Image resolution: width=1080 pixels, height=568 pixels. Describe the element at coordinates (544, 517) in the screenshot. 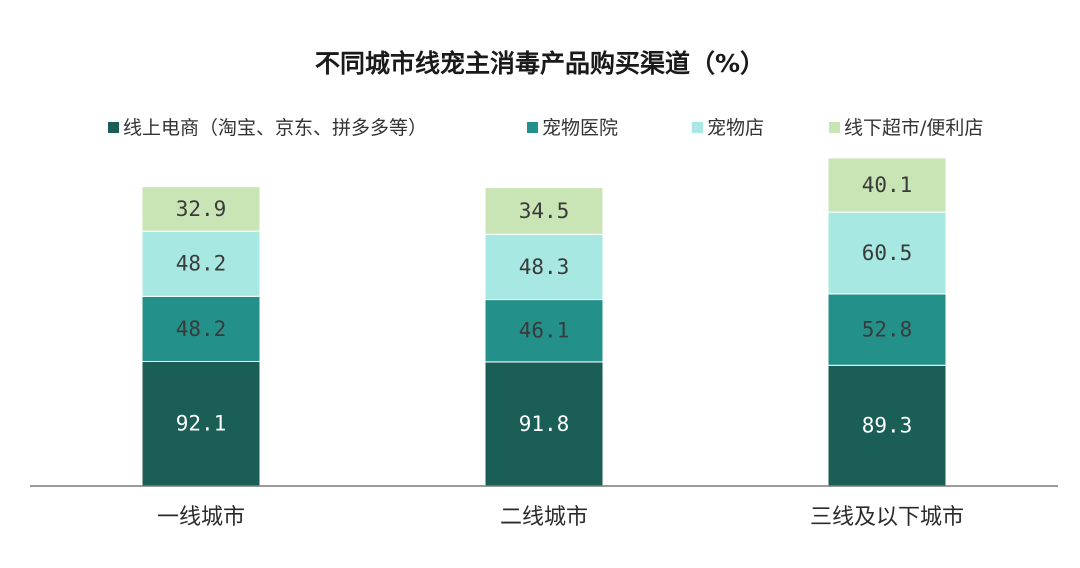

I see `category-label: 二线城市` at that location.